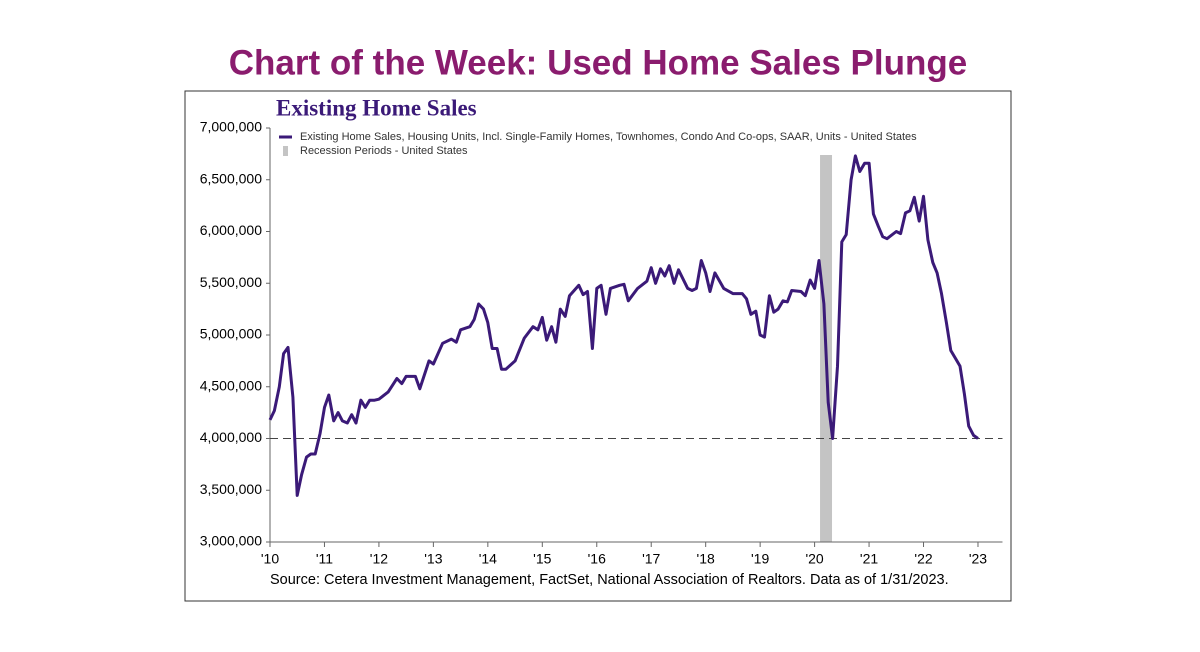 This screenshot has width=1200, height=652. Describe the element at coordinates (597, 559) in the screenshot. I see `x-tick-label: '16` at that location.